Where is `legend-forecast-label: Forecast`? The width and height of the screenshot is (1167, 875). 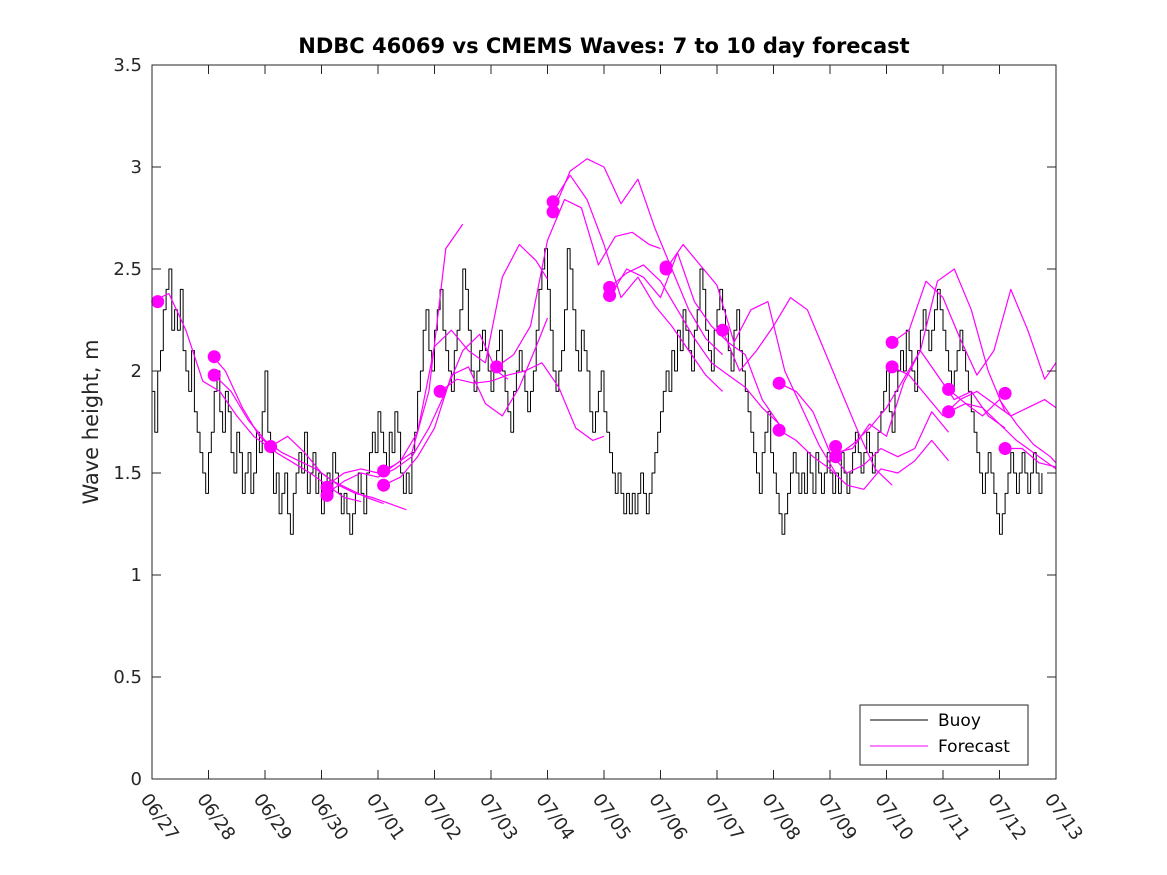 legend-forecast-label: Forecast is located at coordinates (974, 747).